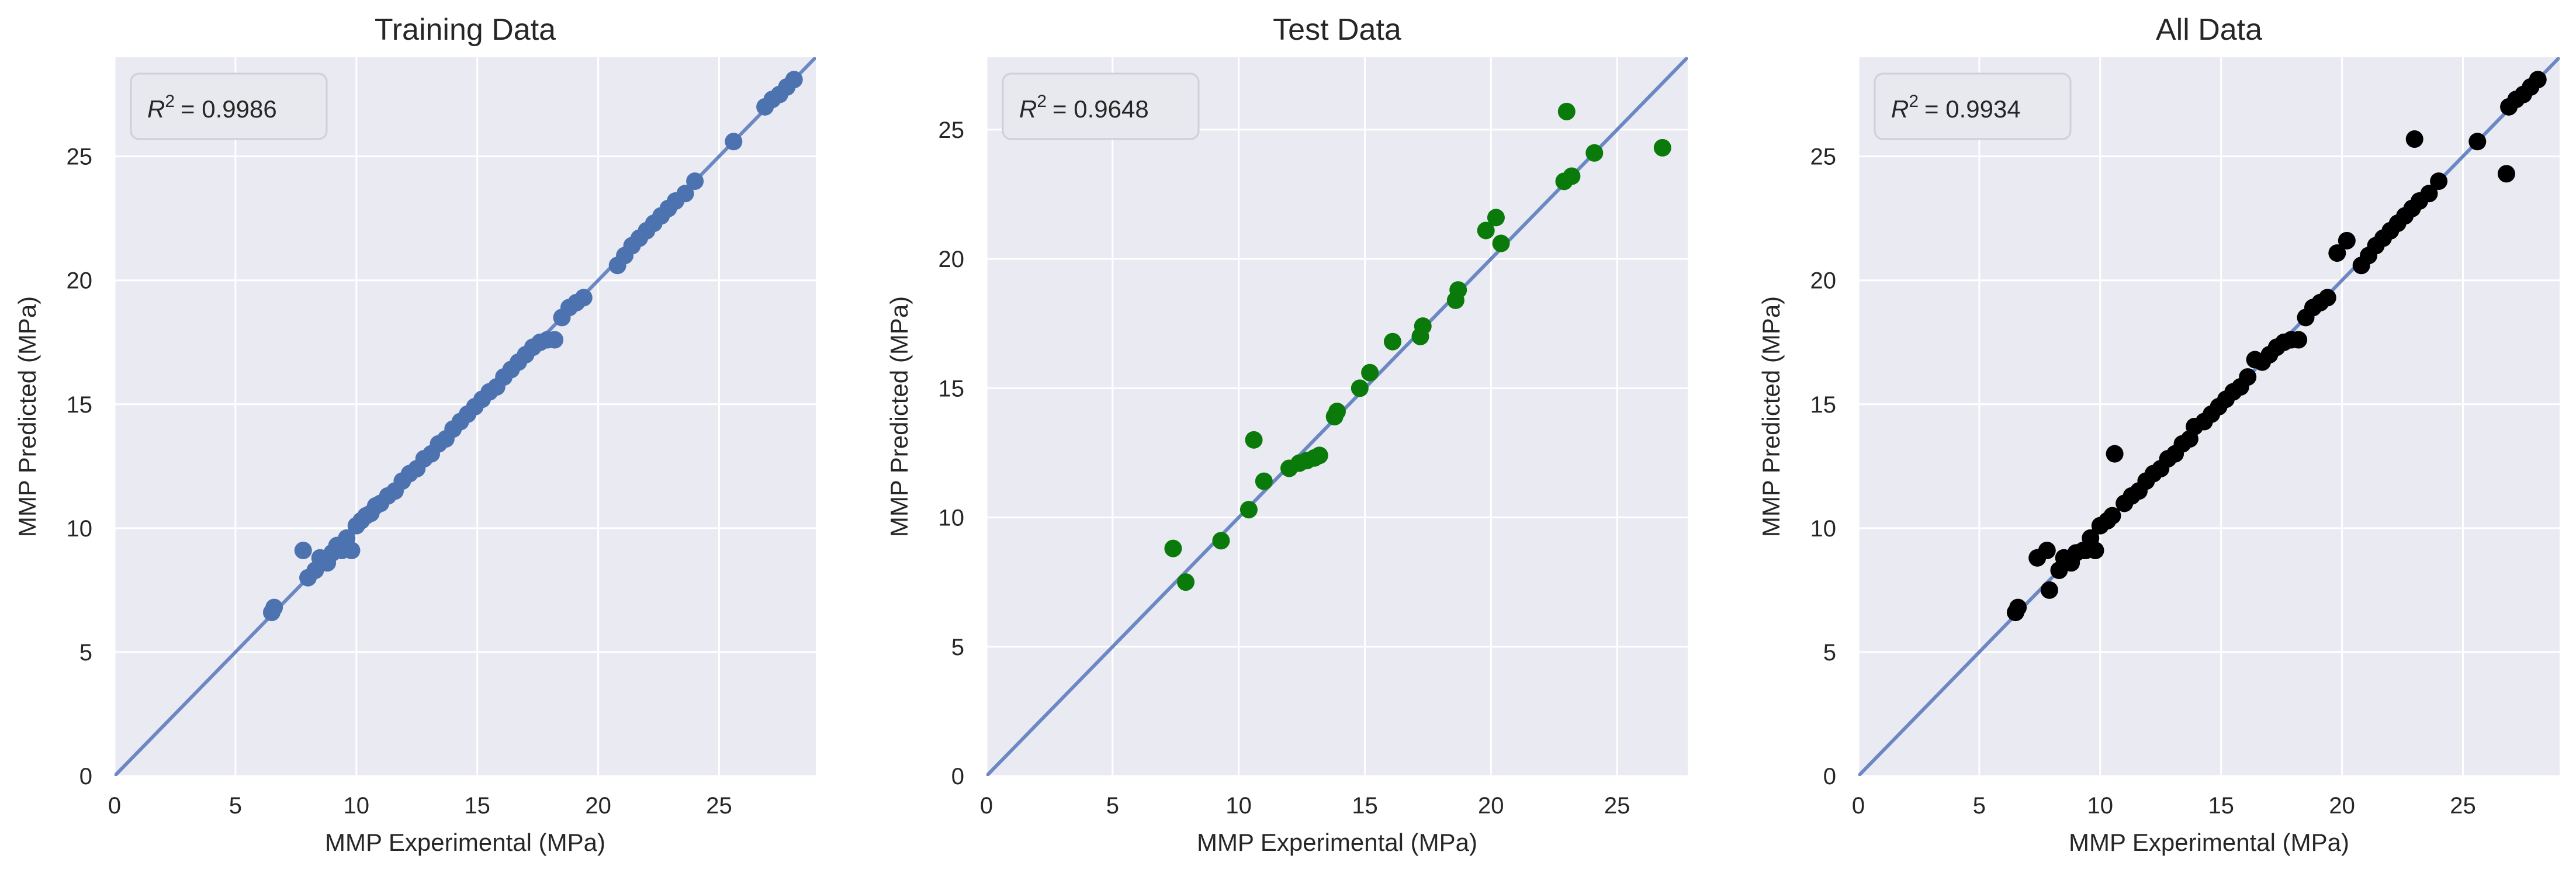 This screenshot has height=880, width=2576. What do you see at coordinates (229, 109) in the screenshot?
I see `r2-value: = 0.9986` at bounding box center [229, 109].